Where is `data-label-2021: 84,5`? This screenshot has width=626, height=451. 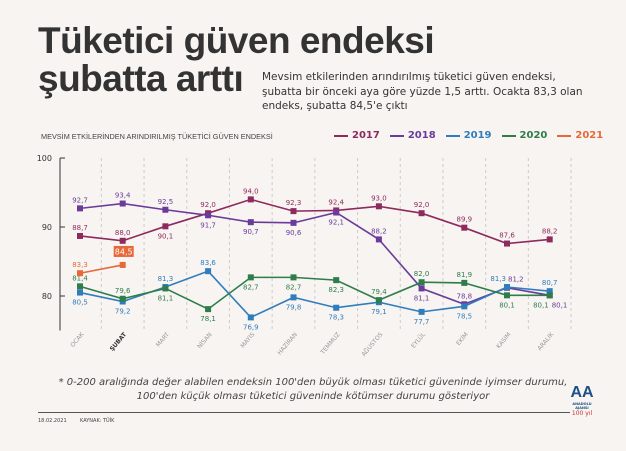
data-label-2021: 84,5 is located at coordinates (124, 251).